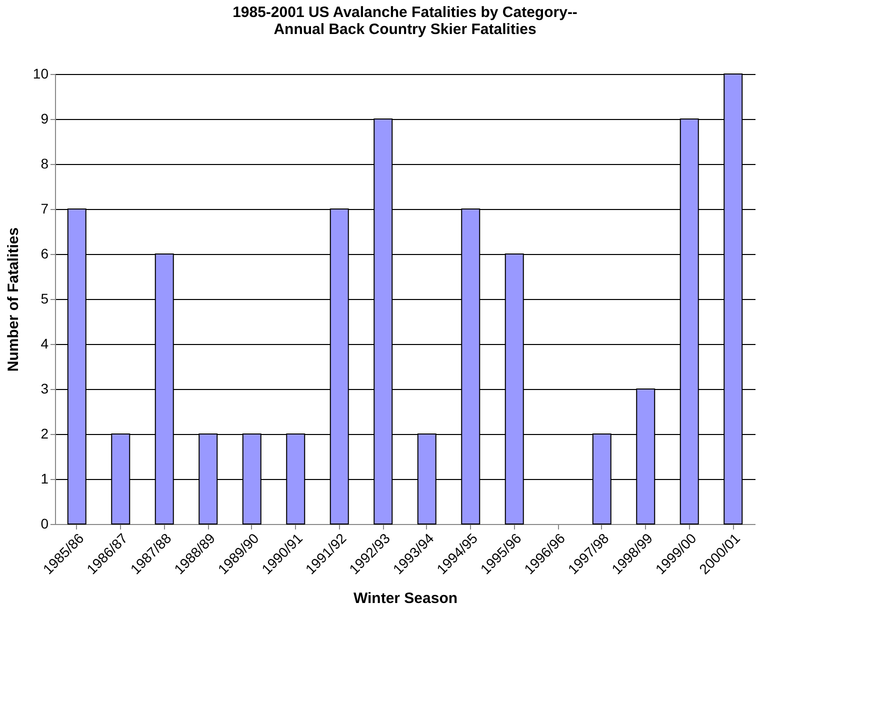 This screenshot has height=707, width=871. What do you see at coordinates (44, 298) in the screenshot?
I see `y-tick-label: 5` at bounding box center [44, 298].